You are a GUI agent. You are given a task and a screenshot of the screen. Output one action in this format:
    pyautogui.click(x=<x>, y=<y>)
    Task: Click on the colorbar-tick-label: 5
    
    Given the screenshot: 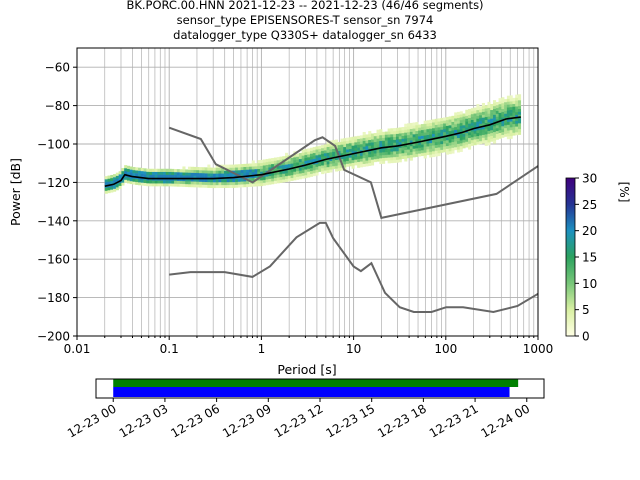 What is the action you would take?
    pyautogui.click(x=586, y=310)
    